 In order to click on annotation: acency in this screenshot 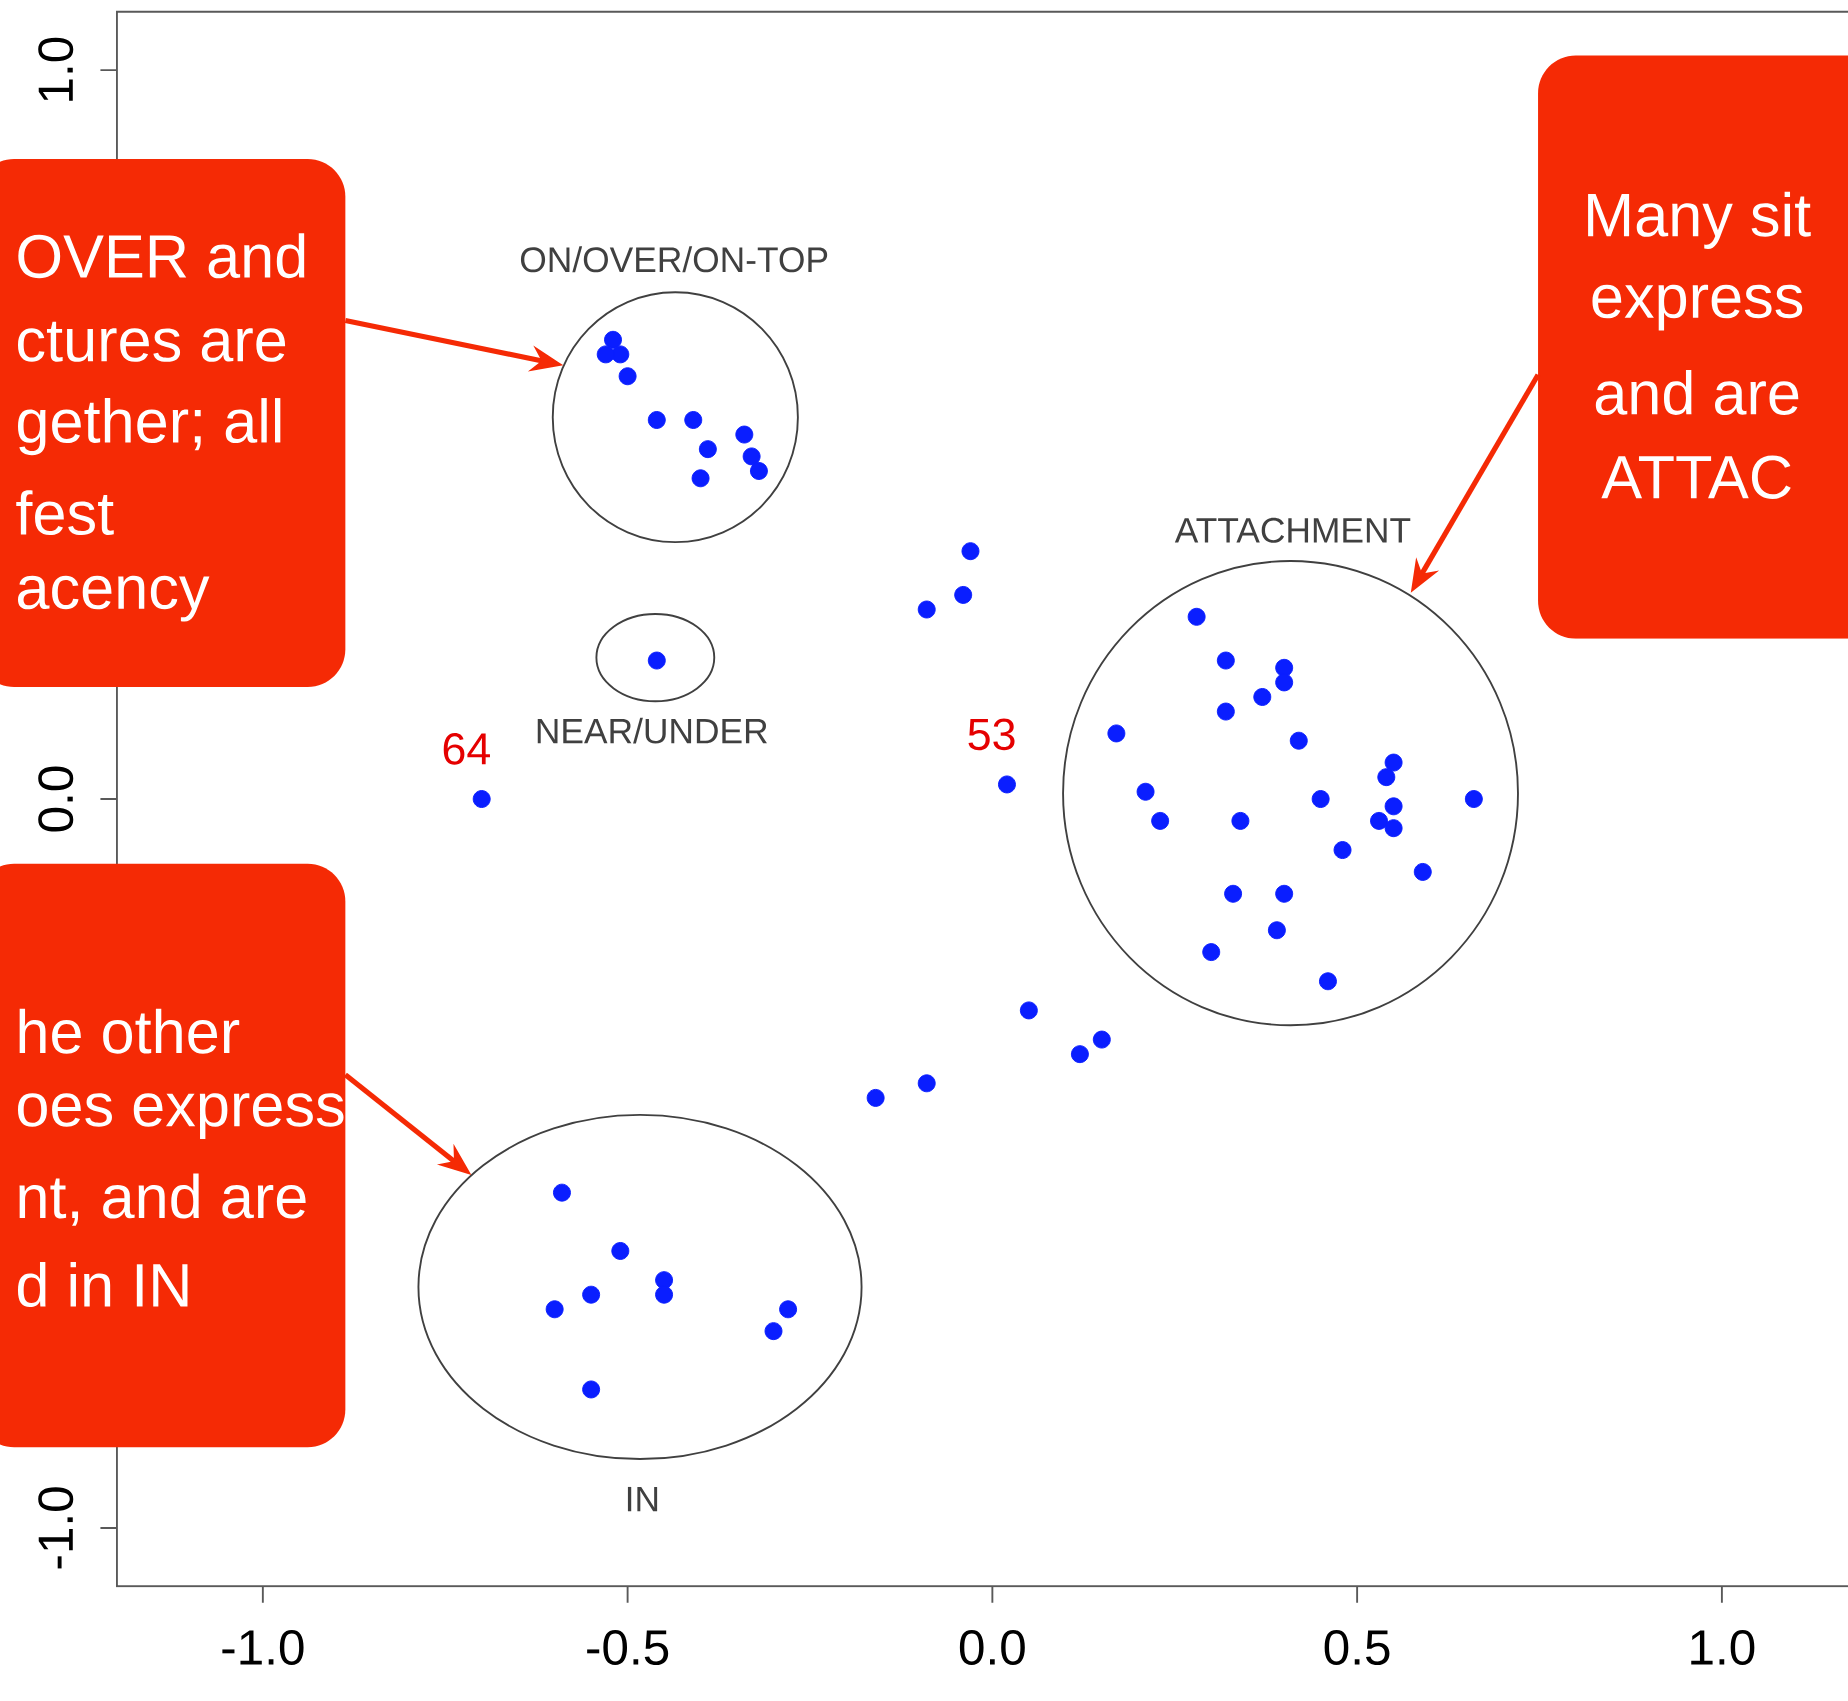, I will do `click(113, 598)`.